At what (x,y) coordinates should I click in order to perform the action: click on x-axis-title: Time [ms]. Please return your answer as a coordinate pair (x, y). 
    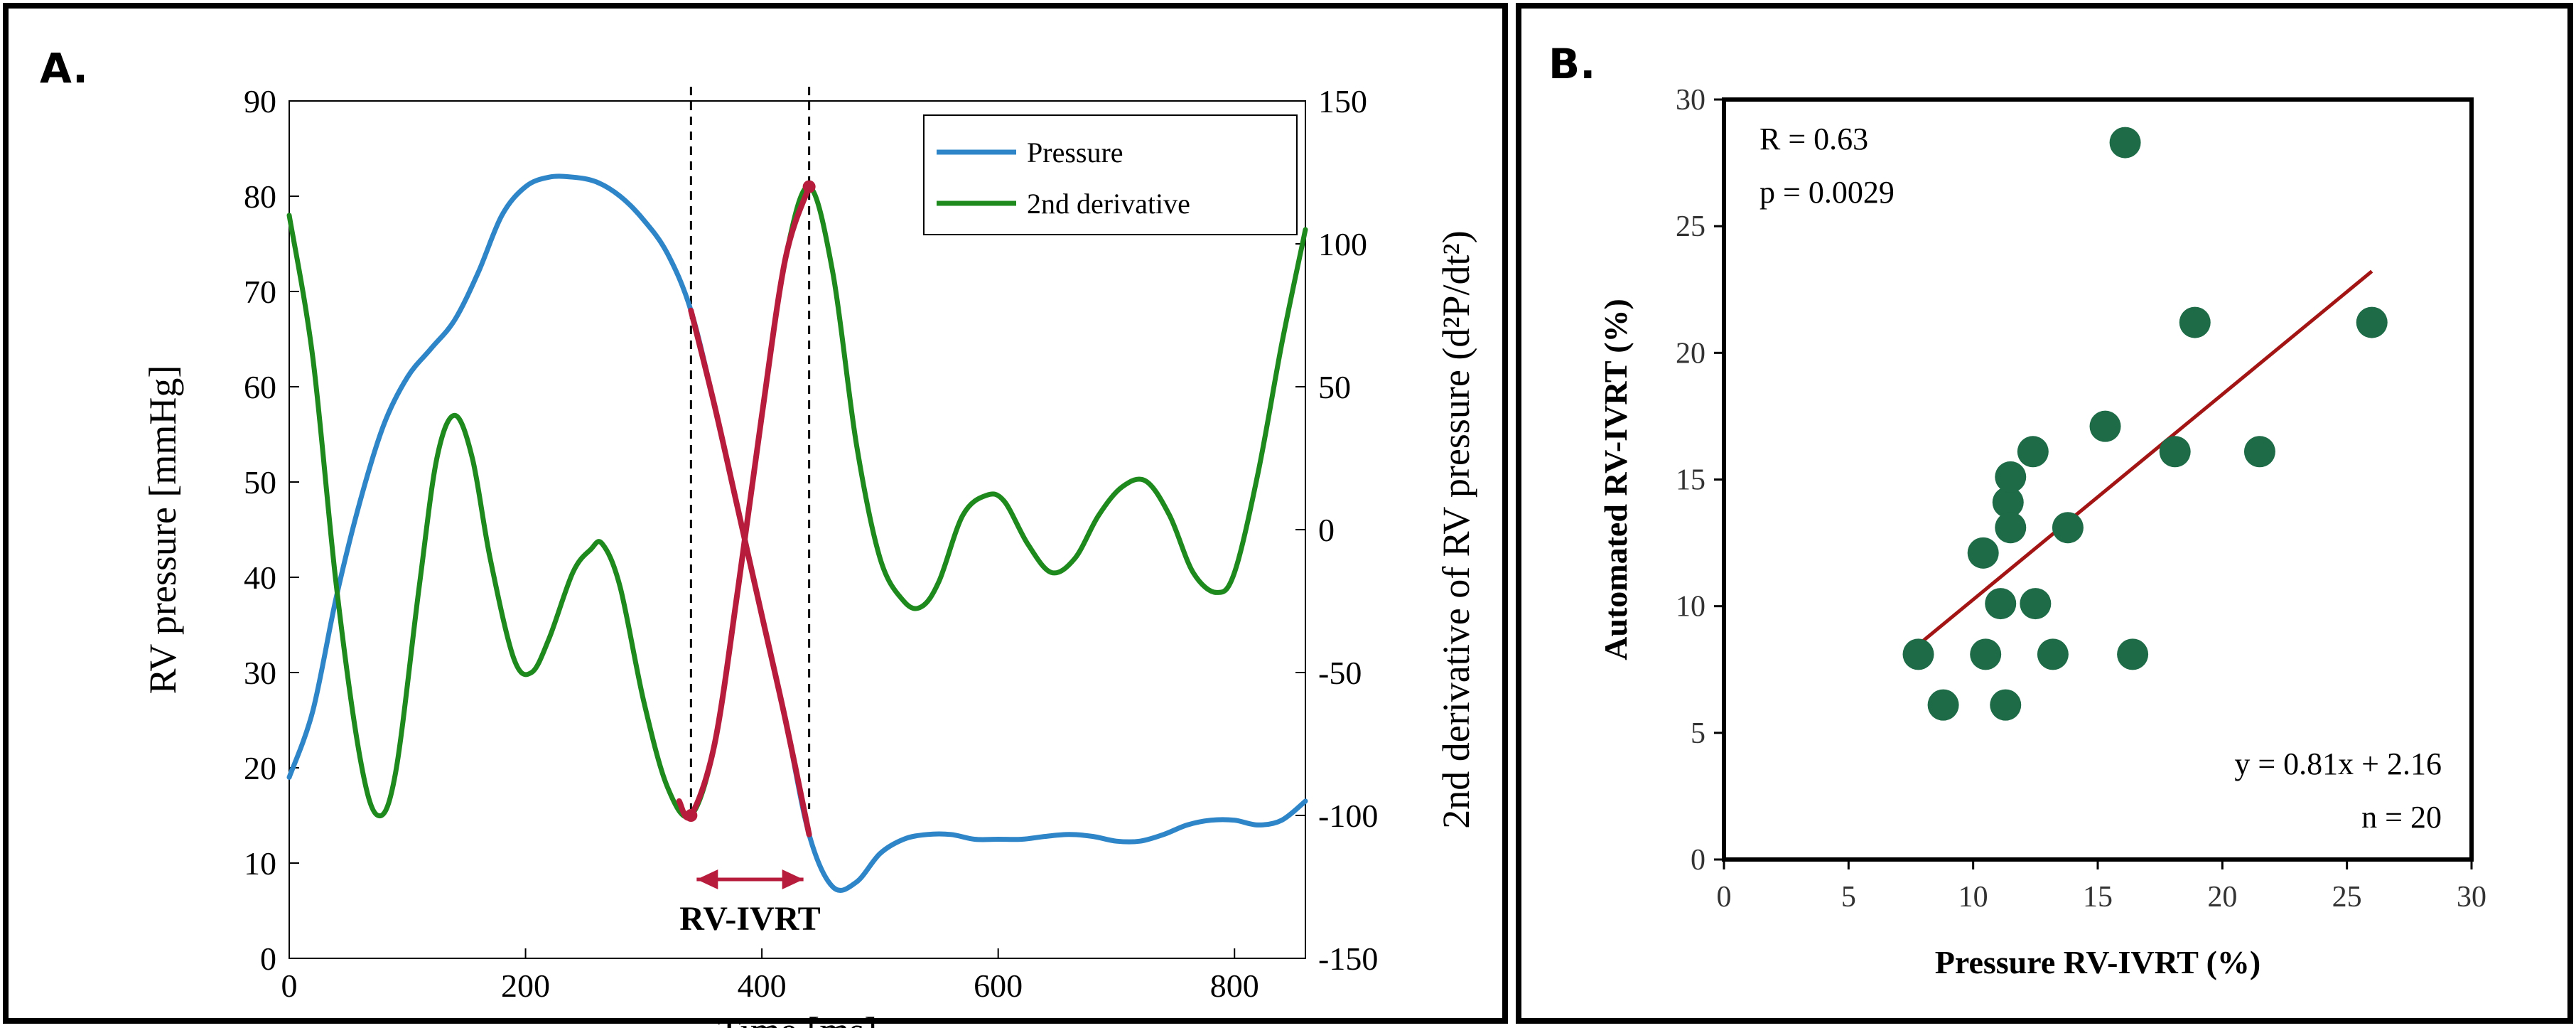
    Looking at the image, I should click on (798, 1019).